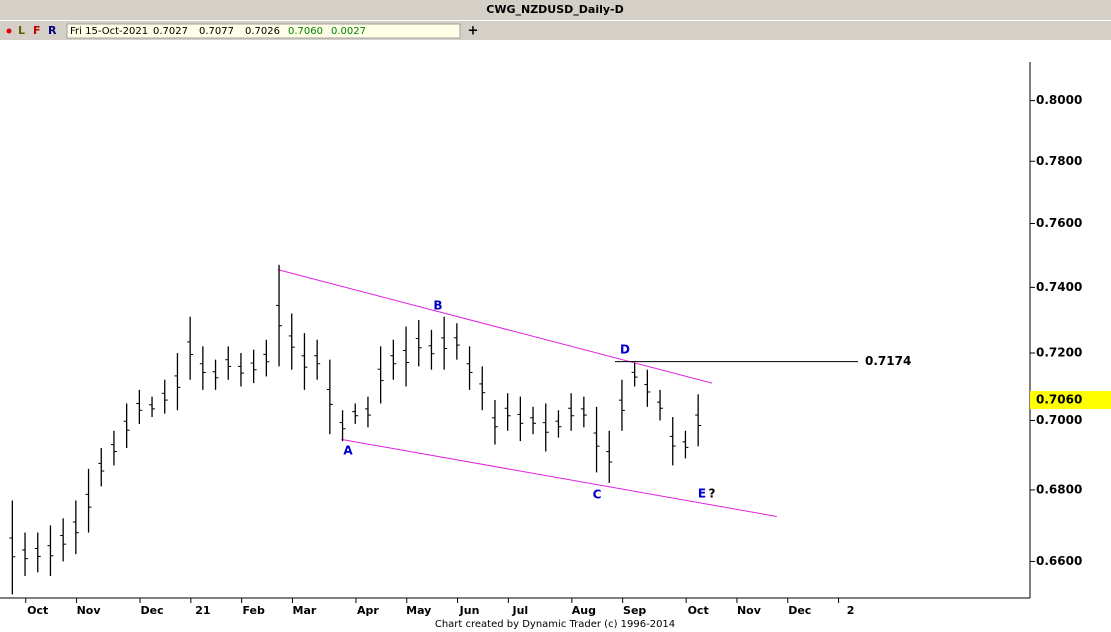 Image resolution: width=1111 pixels, height=632 pixels. I want to click on x-tick-label: Feb, so click(253, 610).